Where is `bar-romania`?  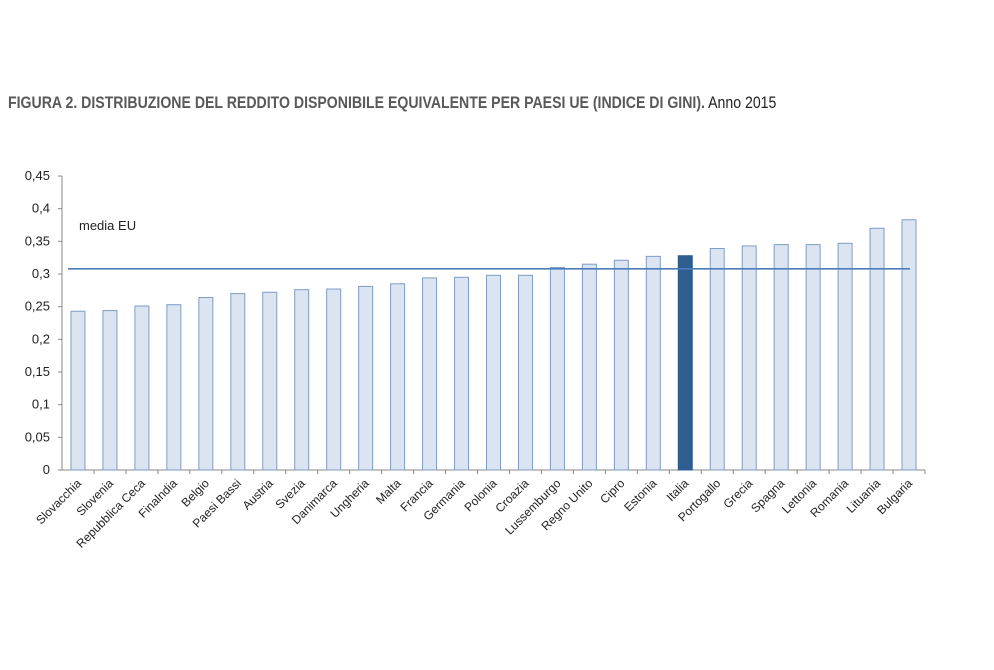 bar-romania is located at coordinates (845, 356).